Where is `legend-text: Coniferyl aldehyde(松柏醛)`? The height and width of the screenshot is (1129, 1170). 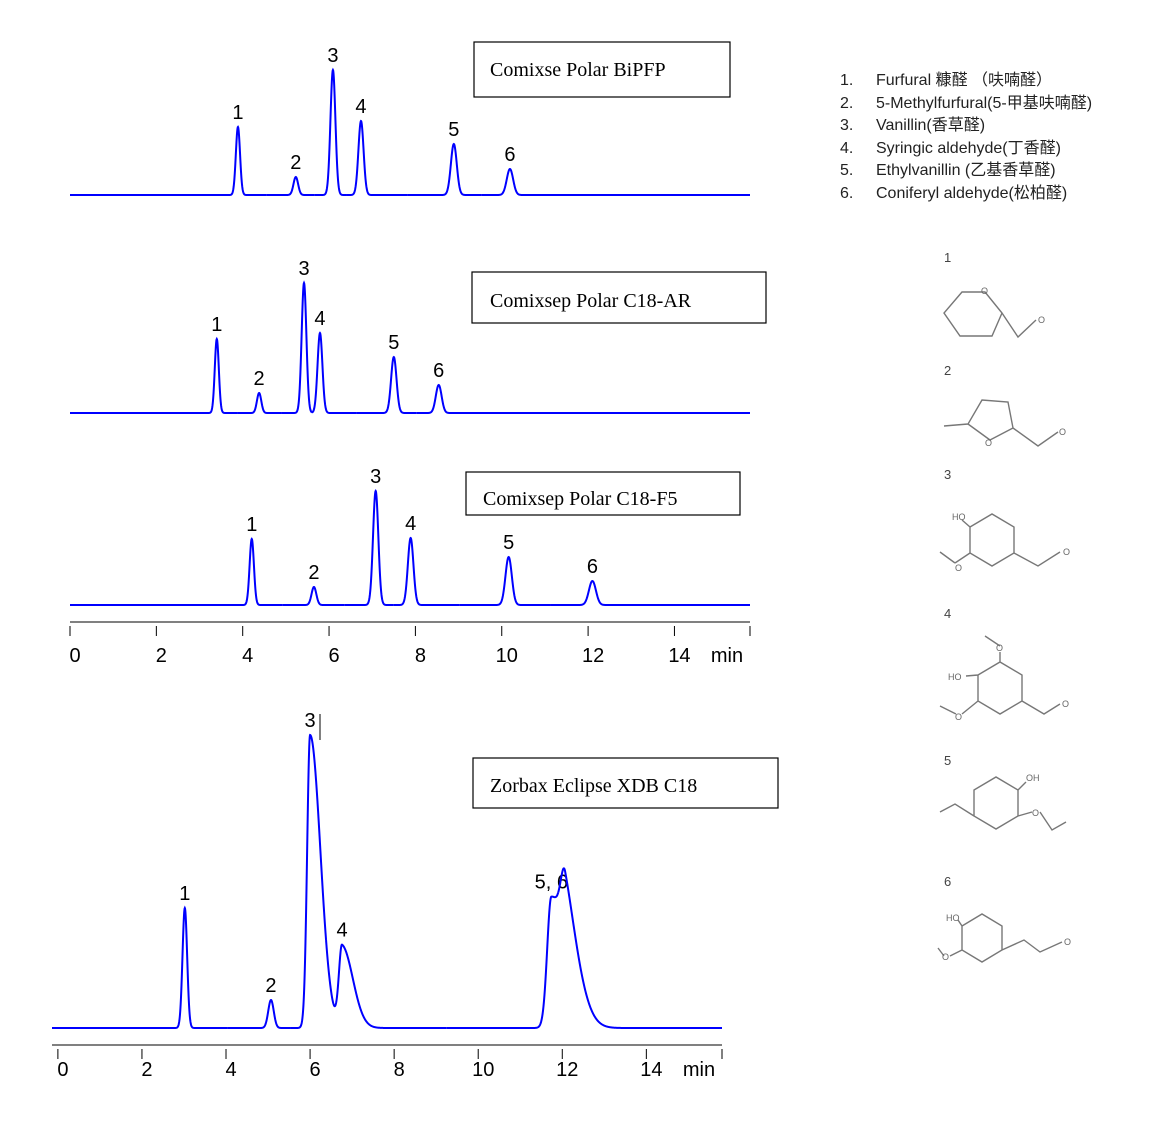 legend-text: Coniferyl aldehyde(松柏醛) is located at coordinates (971, 193).